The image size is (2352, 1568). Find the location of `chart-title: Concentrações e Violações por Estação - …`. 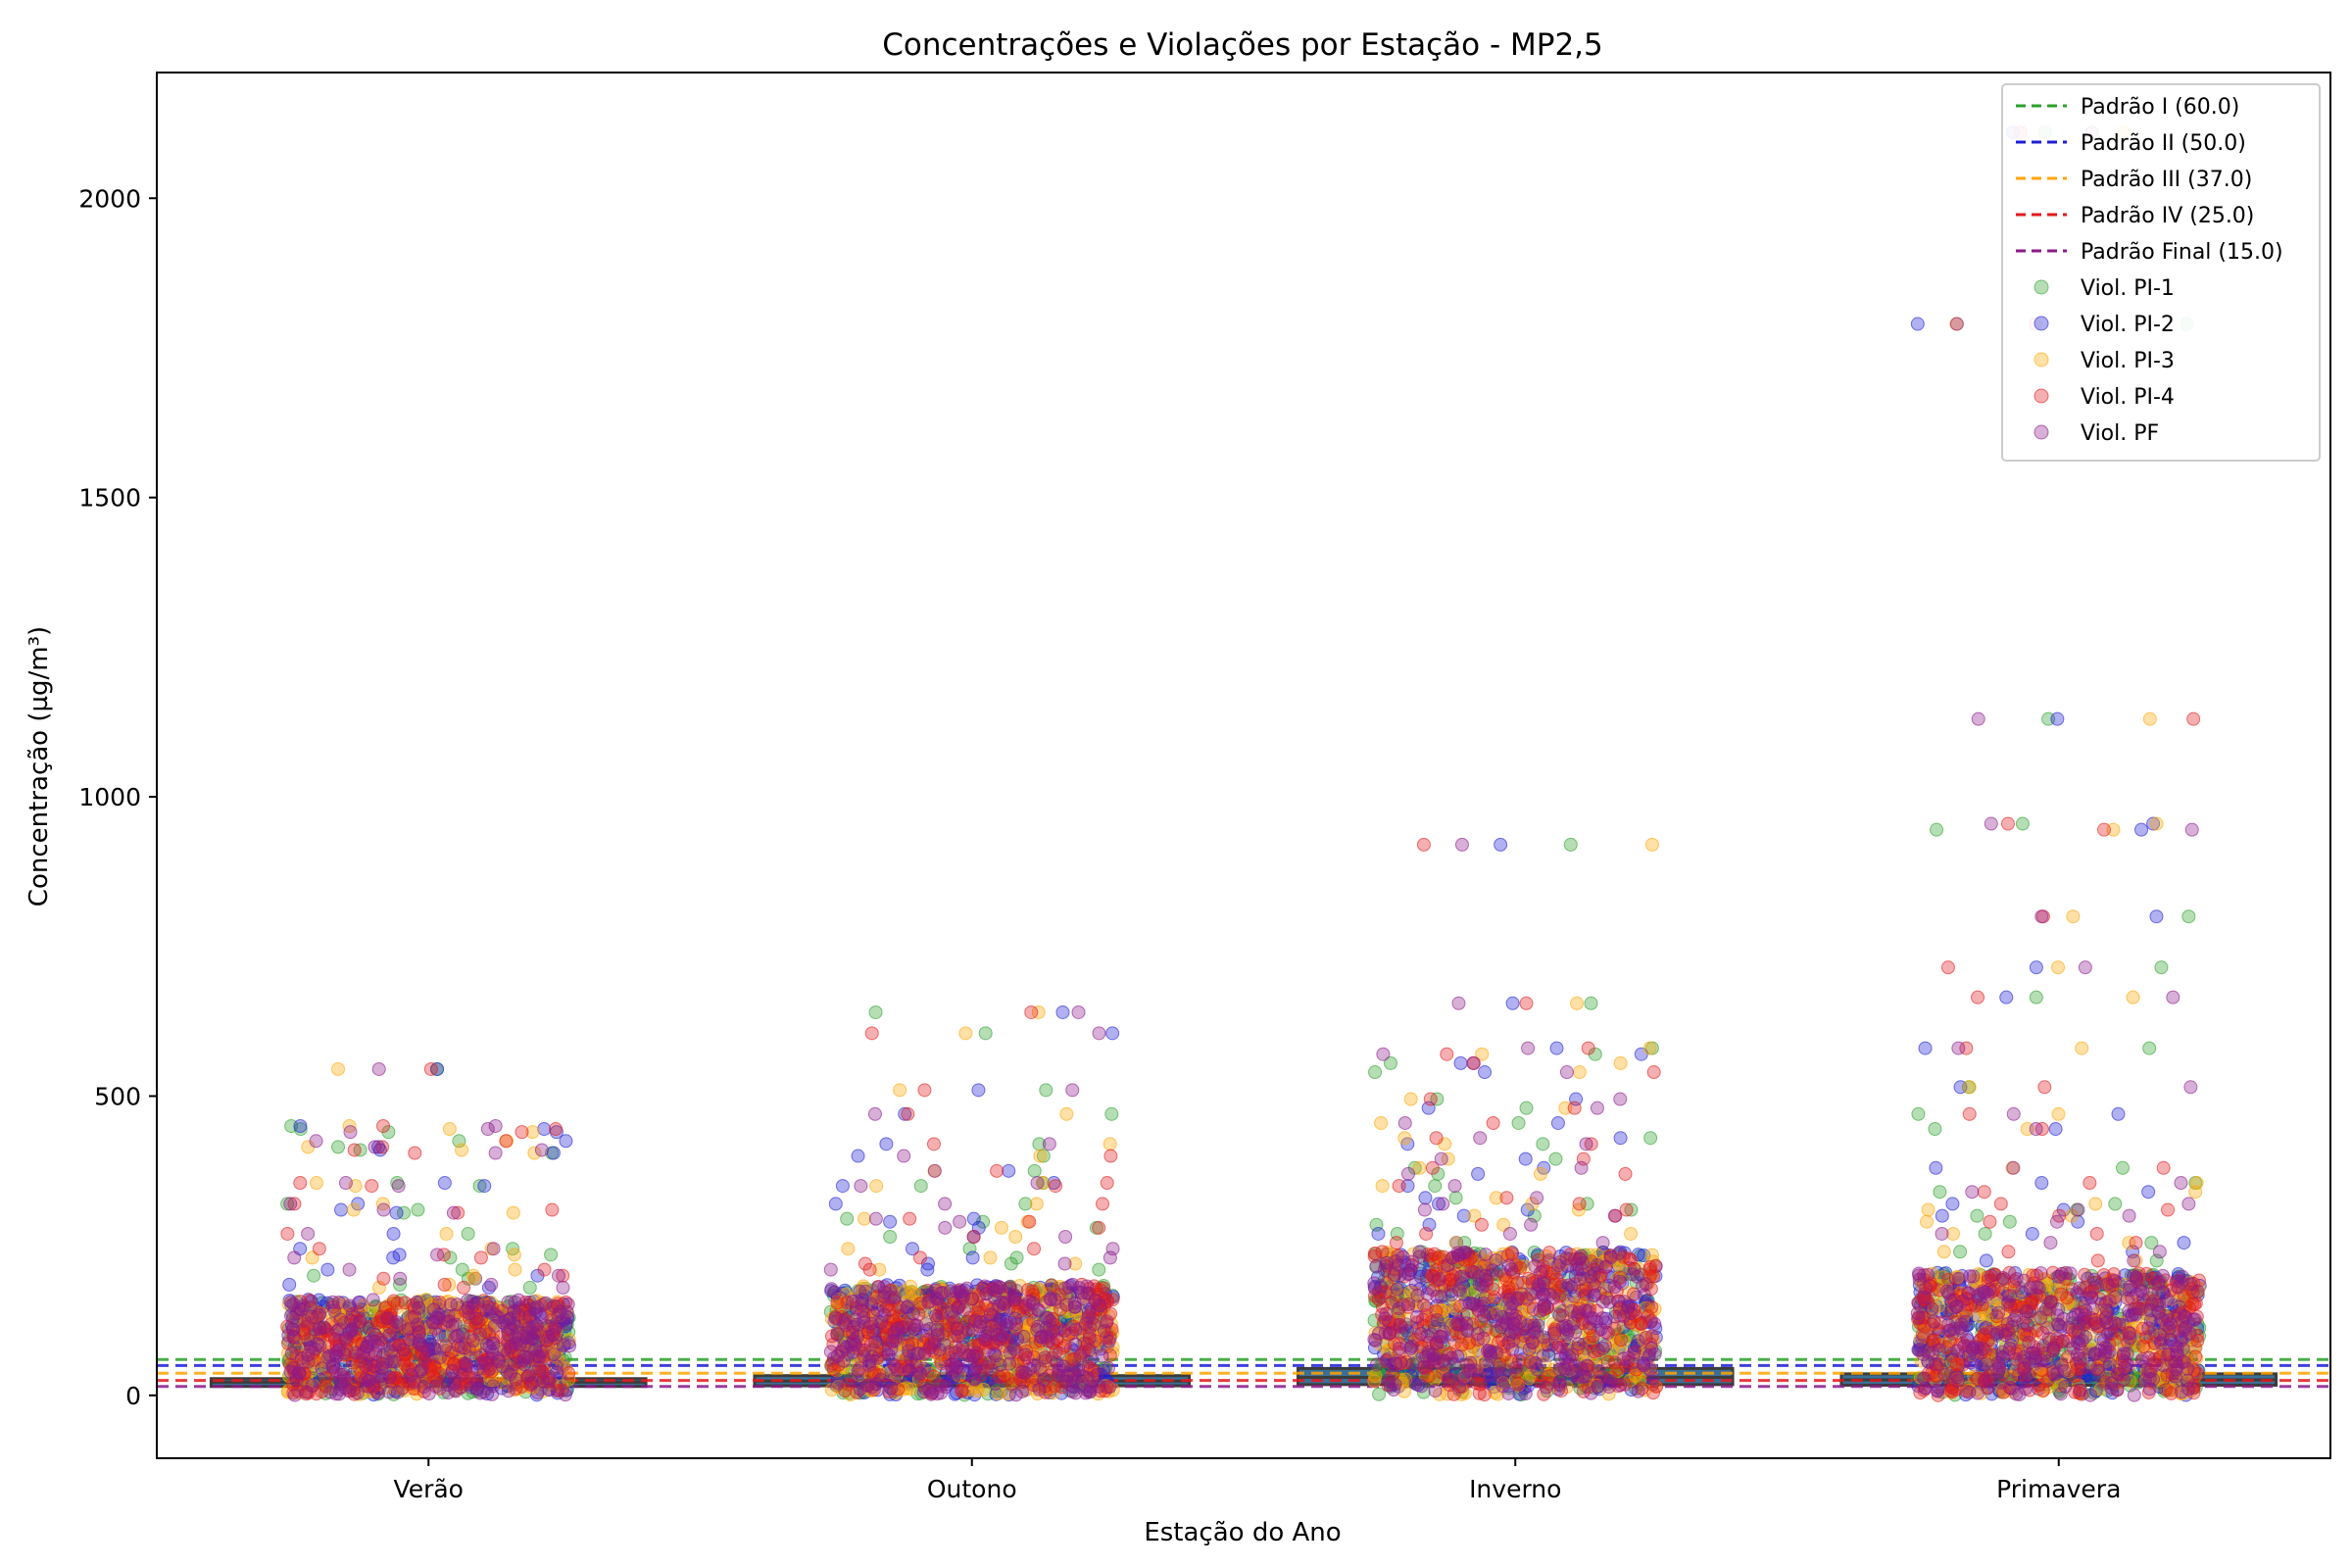

chart-title: Concentrações e Violações por Estação - … is located at coordinates (1242, 45).